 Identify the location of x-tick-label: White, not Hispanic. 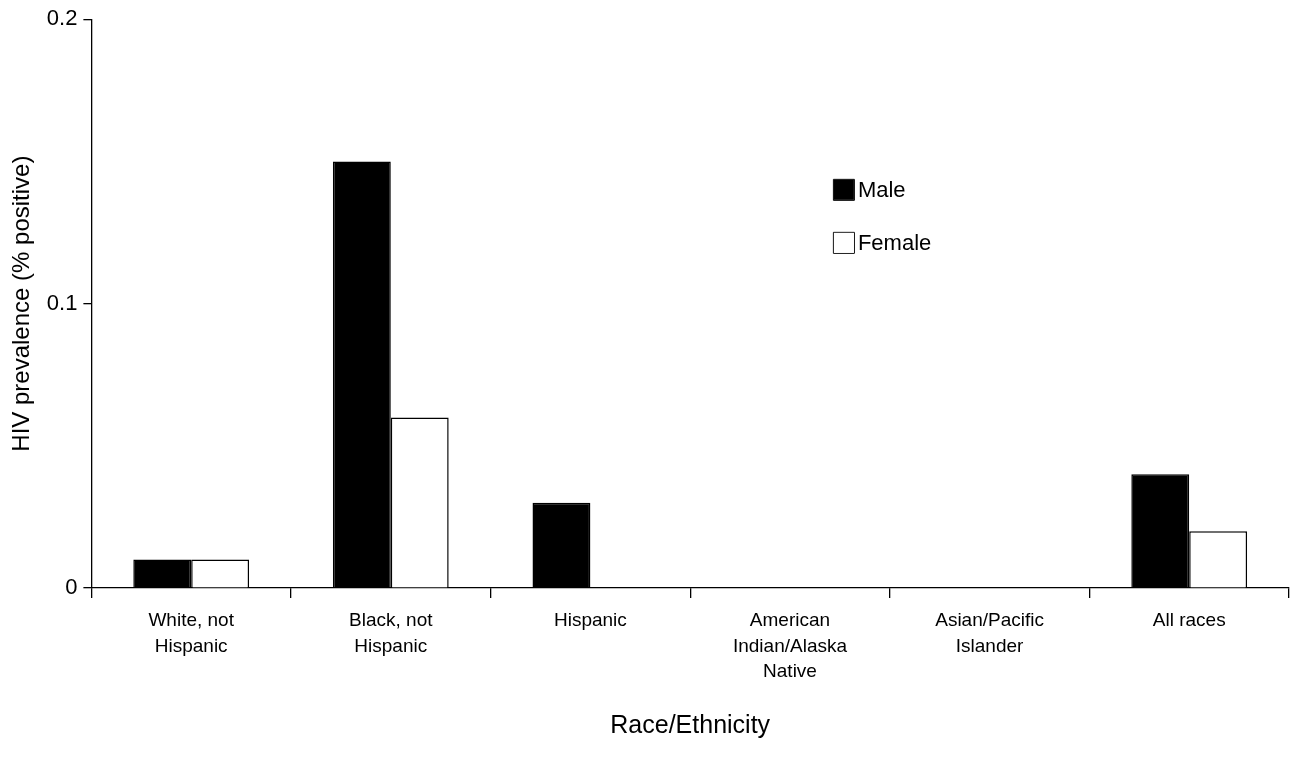
(191, 632).